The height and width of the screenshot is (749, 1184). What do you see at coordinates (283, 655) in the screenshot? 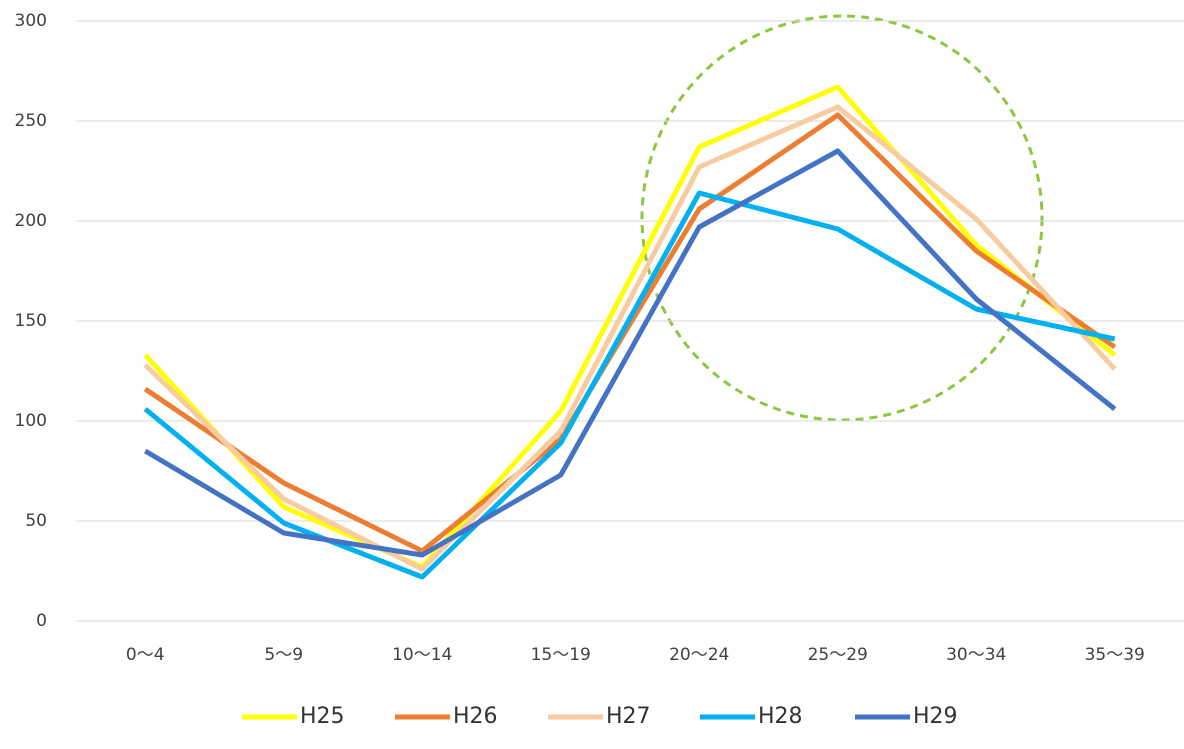
I see `x-tick-label: 5～9` at bounding box center [283, 655].